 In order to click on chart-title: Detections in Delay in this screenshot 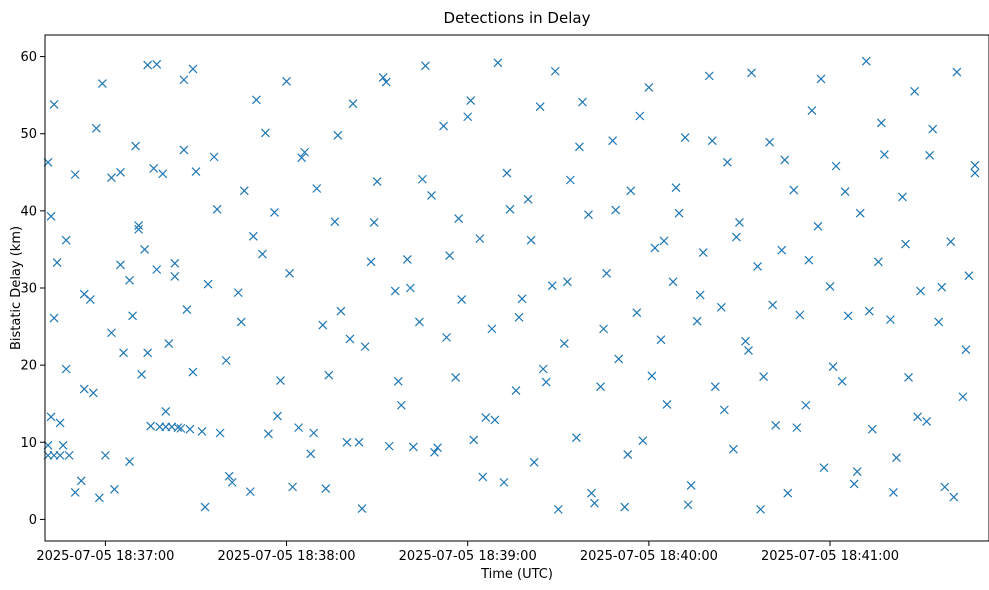, I will do `click(517, 18)`.